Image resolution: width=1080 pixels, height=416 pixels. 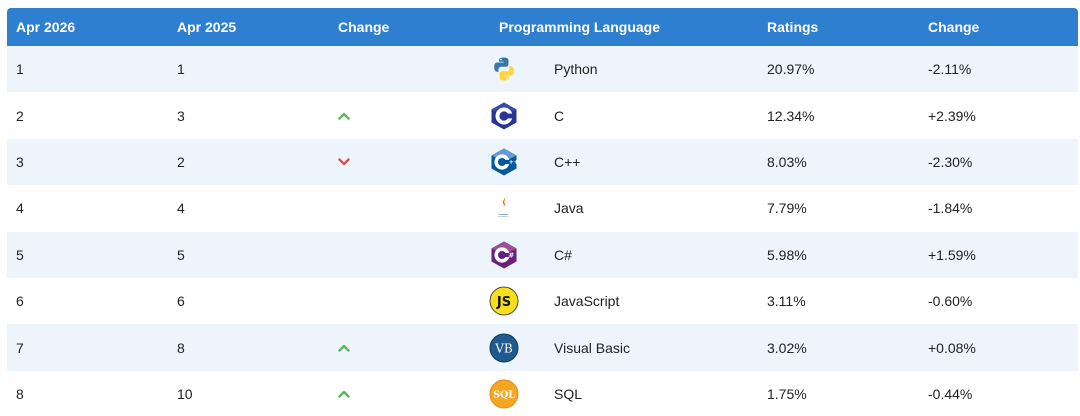 What do you see at coordinates (504, 208) in the screenshot?
I see `java-logo-icon` at bounding box center [504, 208].